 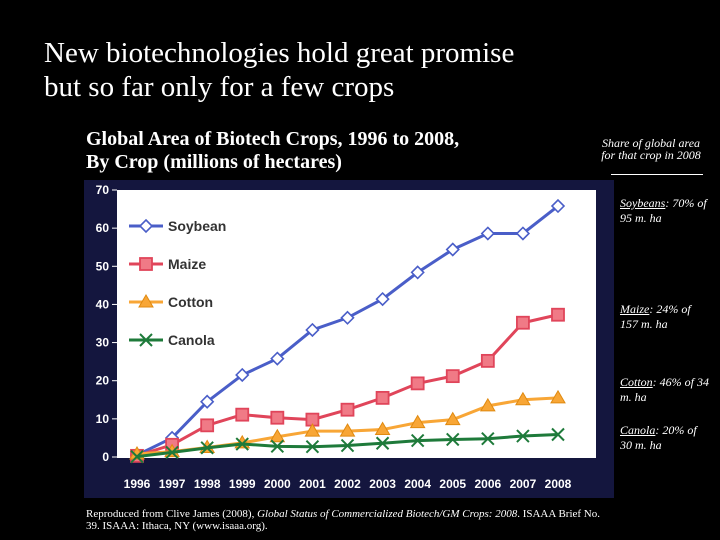 What do you see at coordinates (146, 264) in the screenshot?
I see `legend-maize-marker` at bounding box center [146, 264].